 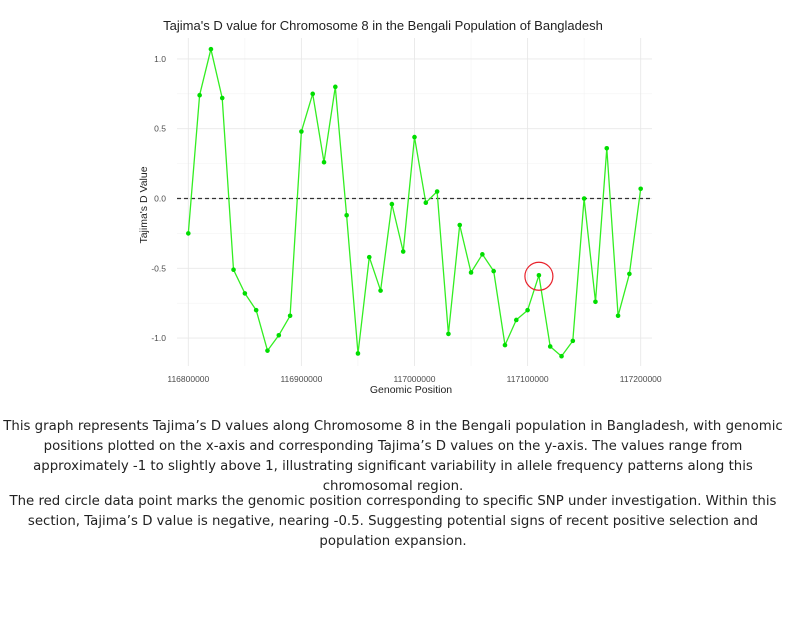 What do you see at coordinates (301, 379) in the screenshot?
I see `x-tick-label: 116900000` at bounding box center [301, 379].